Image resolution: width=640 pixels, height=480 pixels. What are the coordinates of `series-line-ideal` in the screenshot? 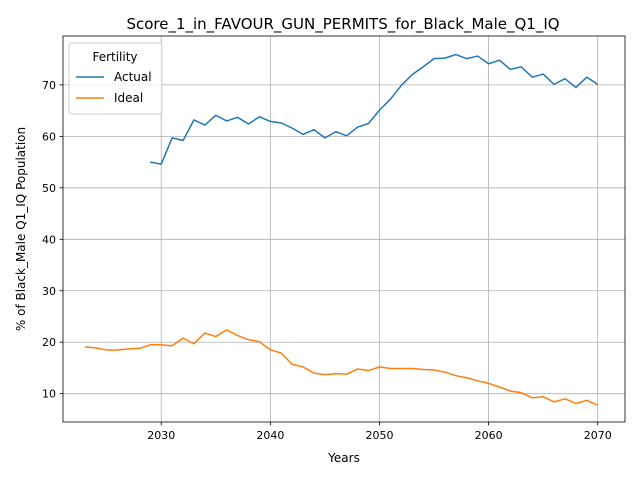 It's located at (341, 367).